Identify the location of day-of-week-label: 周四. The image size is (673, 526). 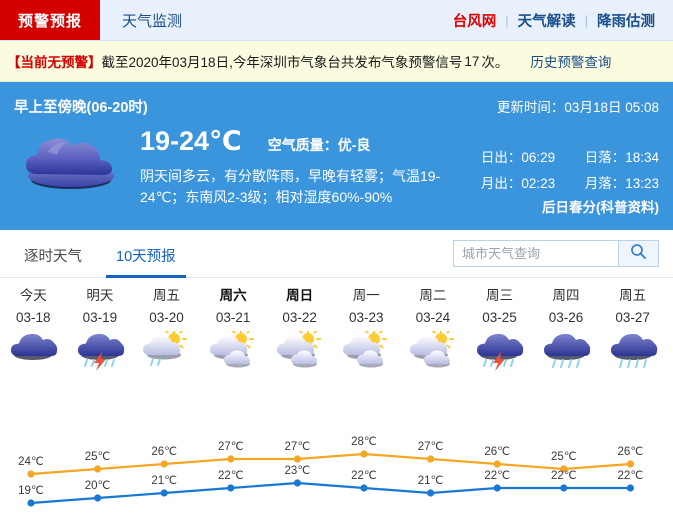
(566, 295).